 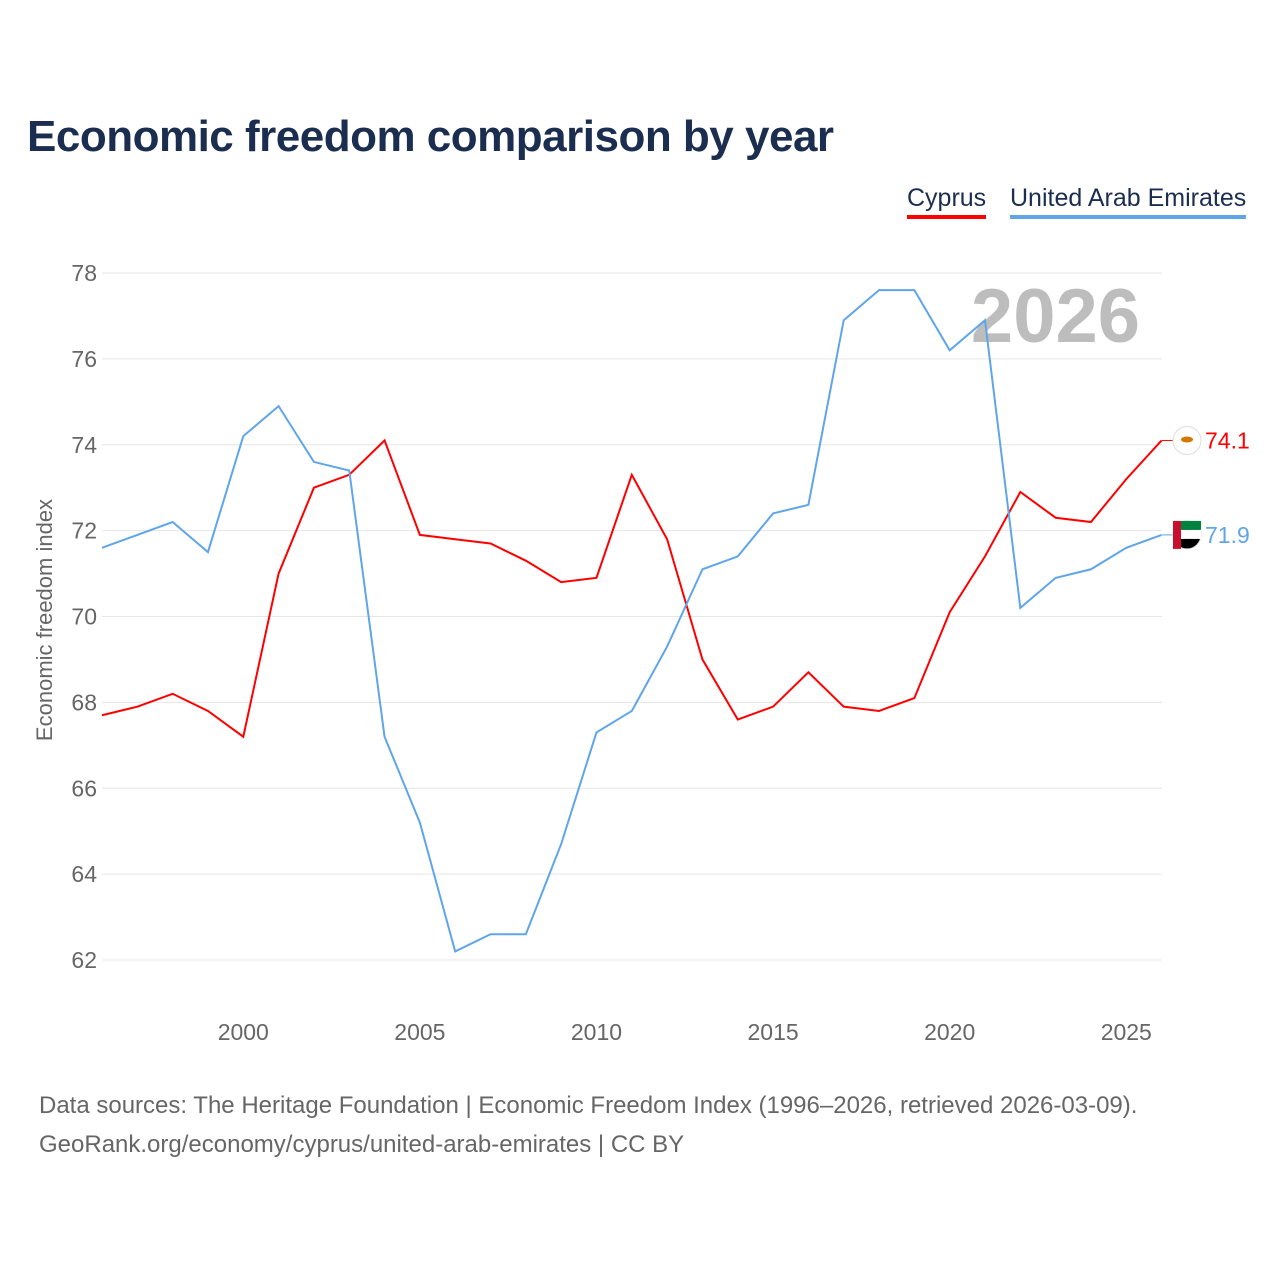 I want to click on y-tick-label: 72, so click(x=84, y=531).